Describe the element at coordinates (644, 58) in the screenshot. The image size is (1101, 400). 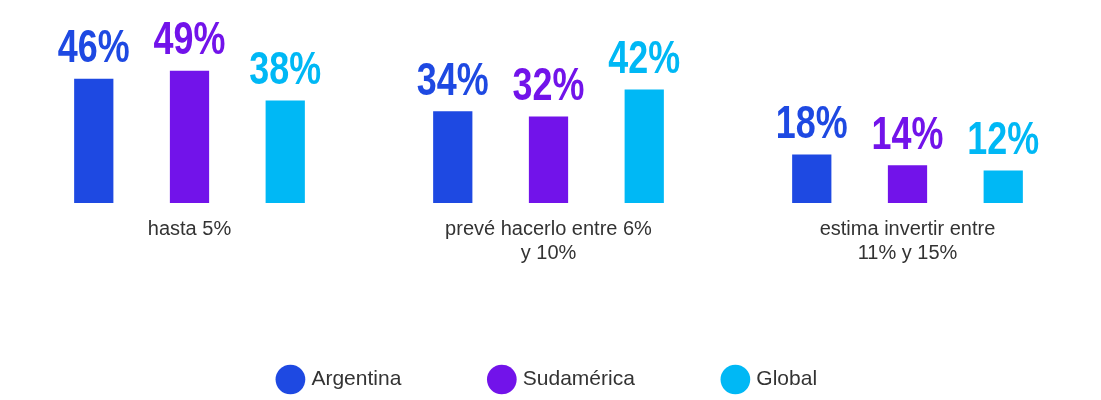
I see `data-label: 42%` at that location.